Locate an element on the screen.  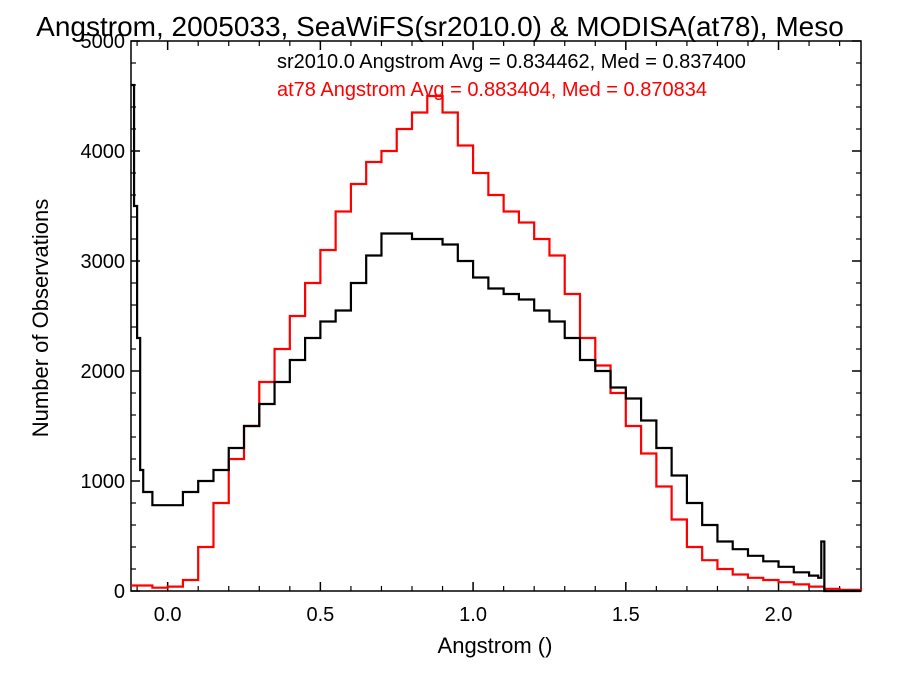
x-axis-label: Angstrom () is located at coordinates (495, 645).